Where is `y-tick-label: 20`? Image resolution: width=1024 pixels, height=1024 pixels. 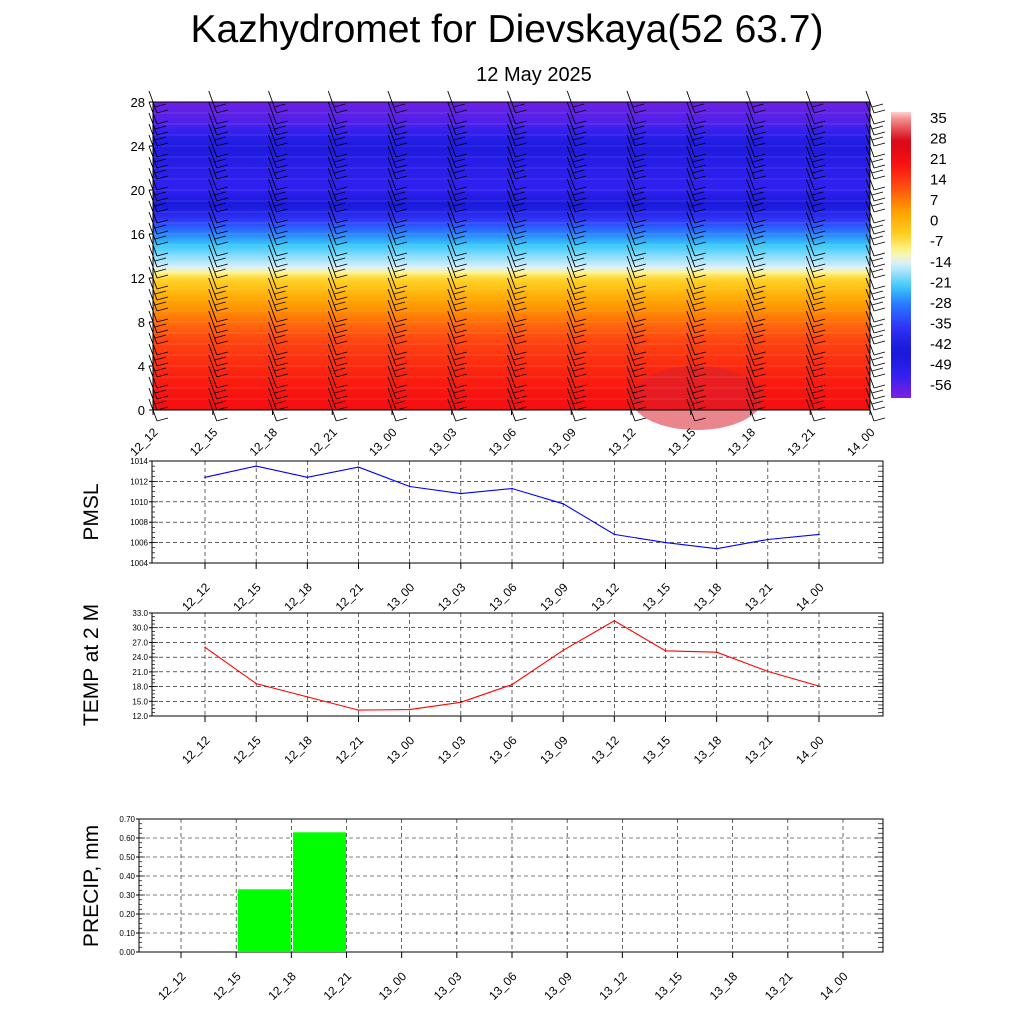 y-tick-label: 20 is located at coordinates (138, 190).